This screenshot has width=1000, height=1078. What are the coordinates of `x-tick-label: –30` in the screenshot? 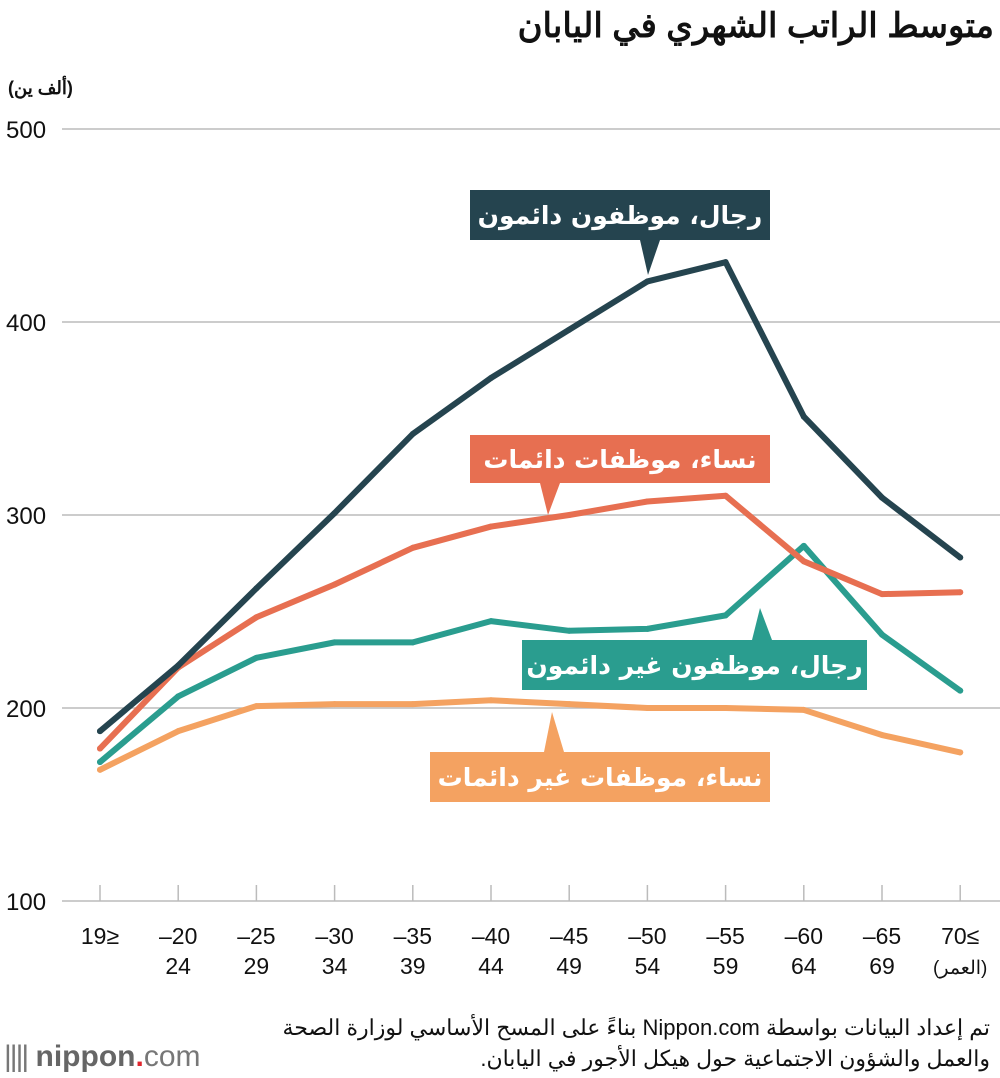 It's located at (334, 936).